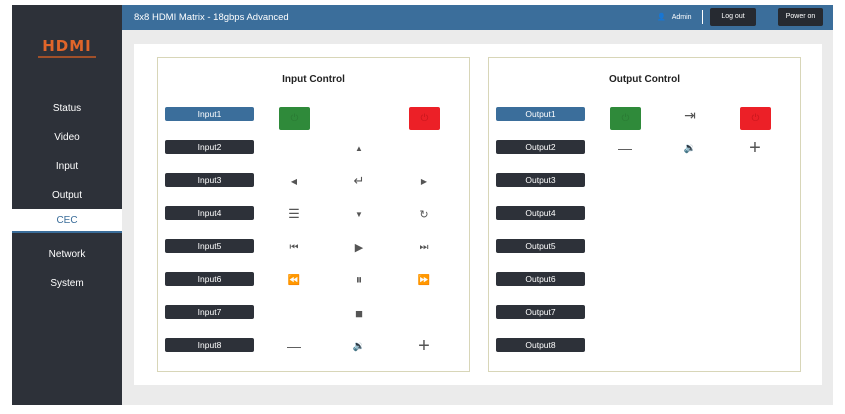  I want to click on stop-icon: ■, so click(359, 313).